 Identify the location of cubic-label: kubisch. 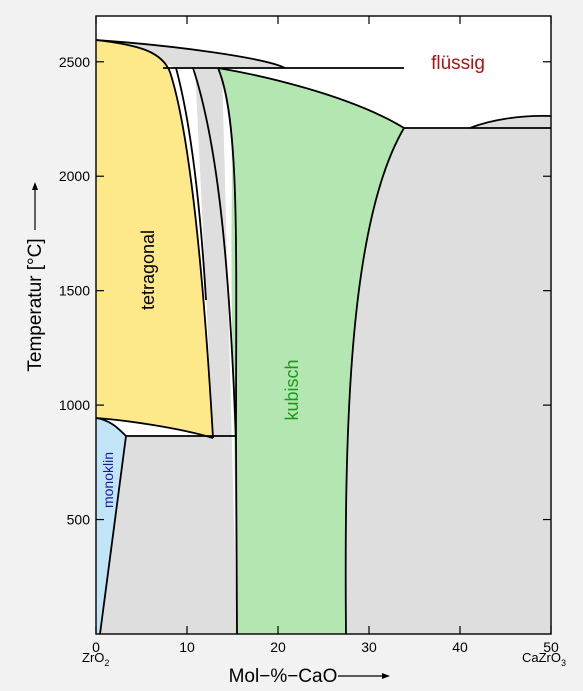
(292, 389).